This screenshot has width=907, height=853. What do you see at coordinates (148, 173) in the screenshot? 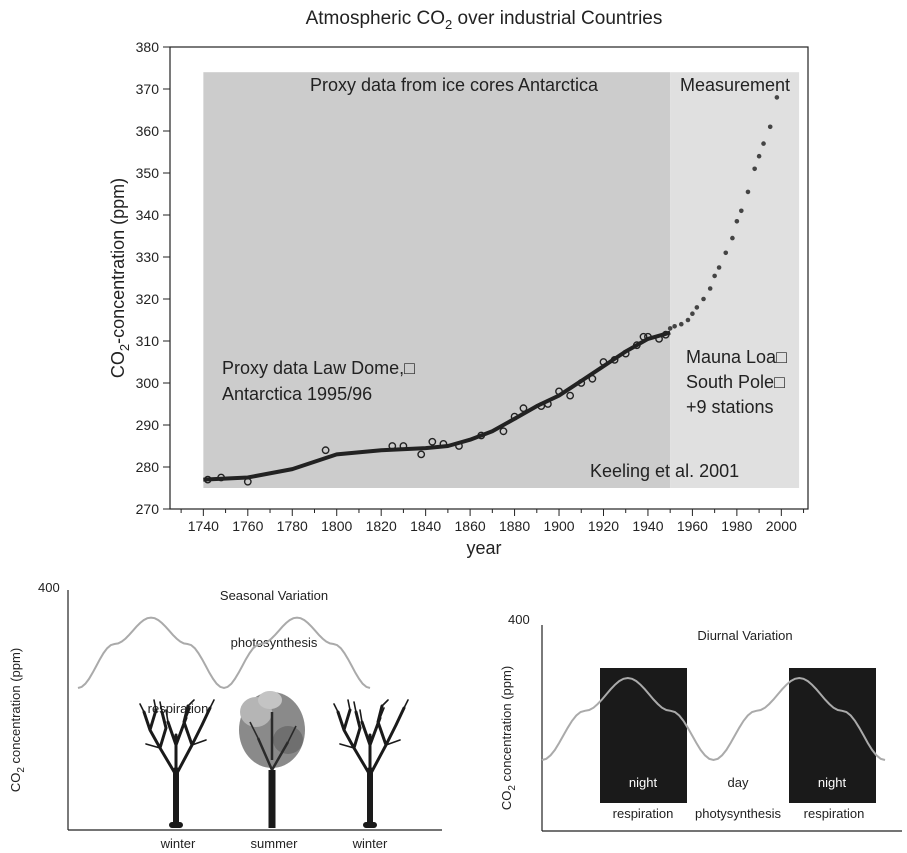
I see `y-tick-label: 350` at bounding box center [148, 173].